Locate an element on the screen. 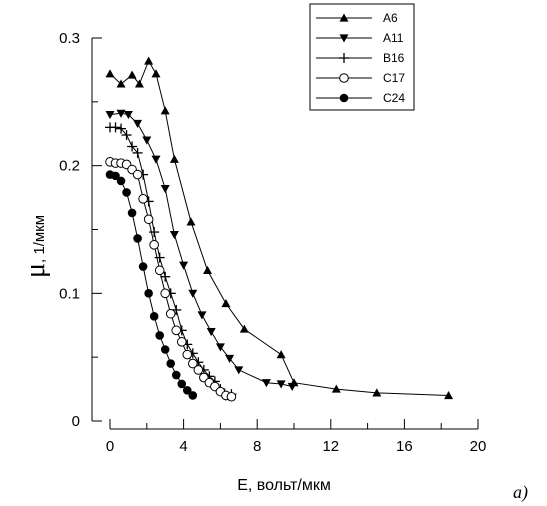  legend-marker-C24 is located at coordinates (344, 98).